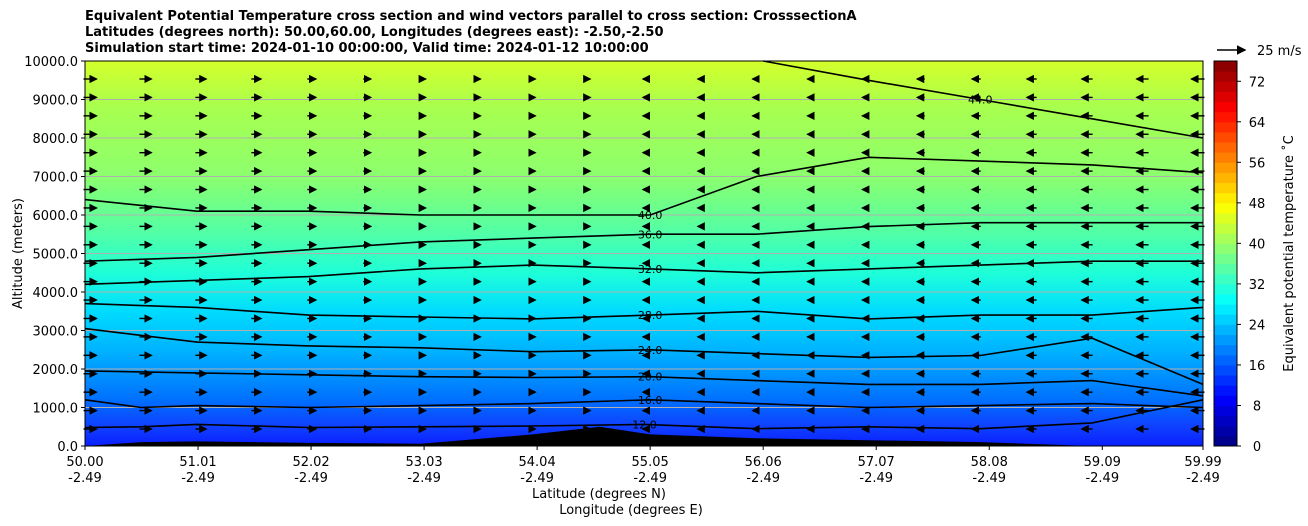 This screenshot has height=526, width=1308. What do you see at coordinates (1257, 366) in the screenshot?
I see `colorbar-tick-label-2: 16` at bounding box center [1257, 366].